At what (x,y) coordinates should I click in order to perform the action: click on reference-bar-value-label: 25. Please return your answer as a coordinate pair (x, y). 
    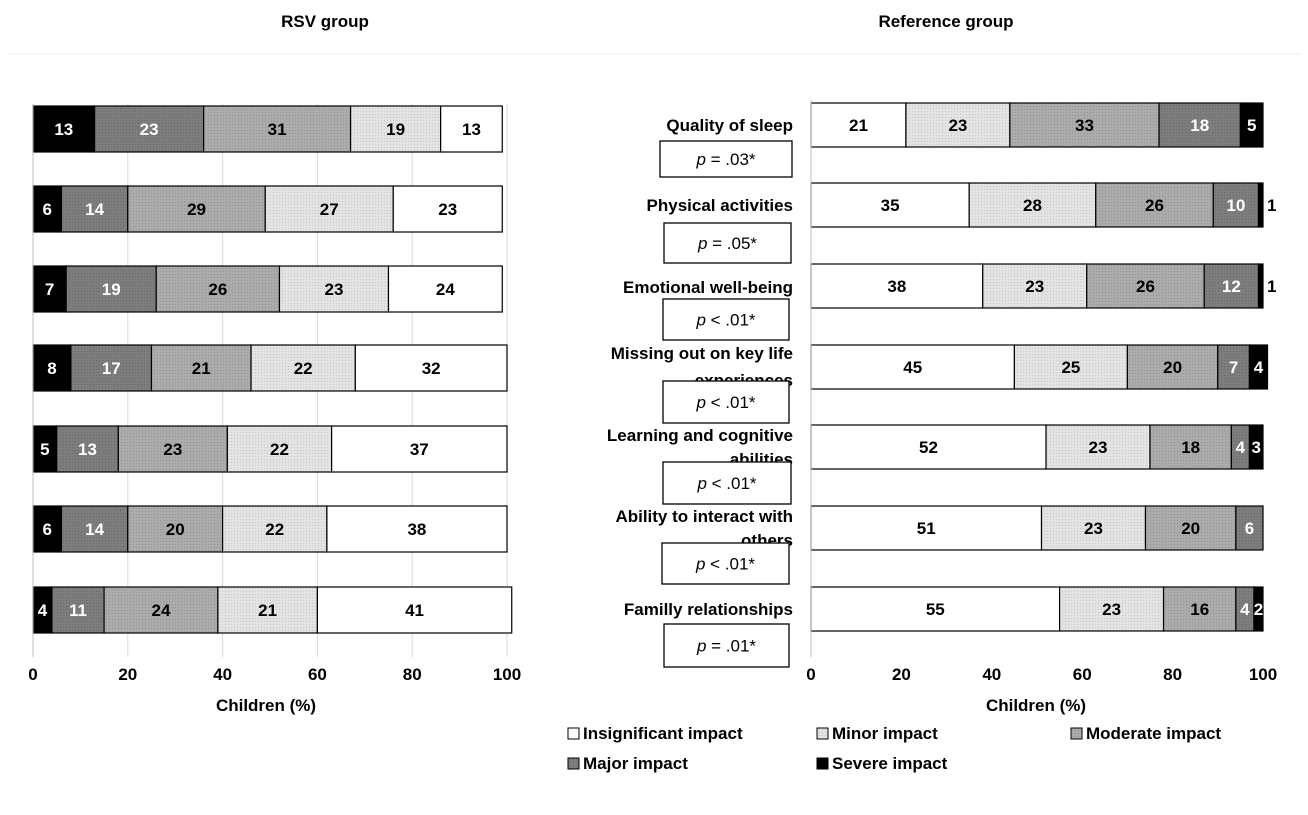
    Looking at the image, I should click on (1070, 367).